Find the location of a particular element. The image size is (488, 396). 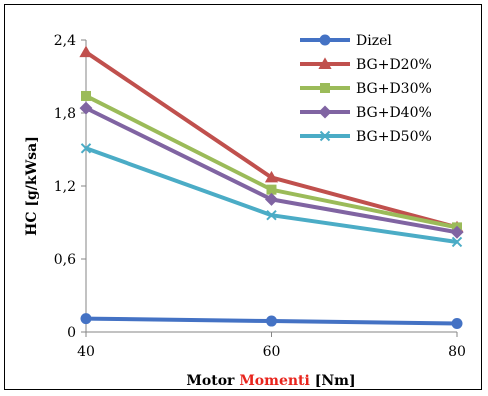

legend-entry: BG+D40% is located at coordinates (366, 113).